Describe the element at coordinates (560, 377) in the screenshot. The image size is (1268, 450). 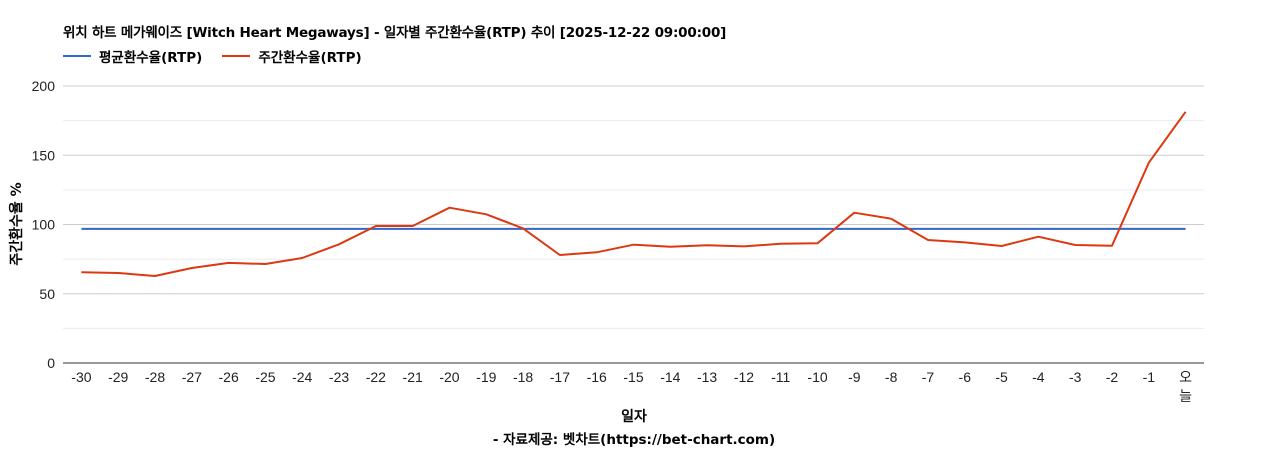
I see `x-tick-label: -17` at that location.